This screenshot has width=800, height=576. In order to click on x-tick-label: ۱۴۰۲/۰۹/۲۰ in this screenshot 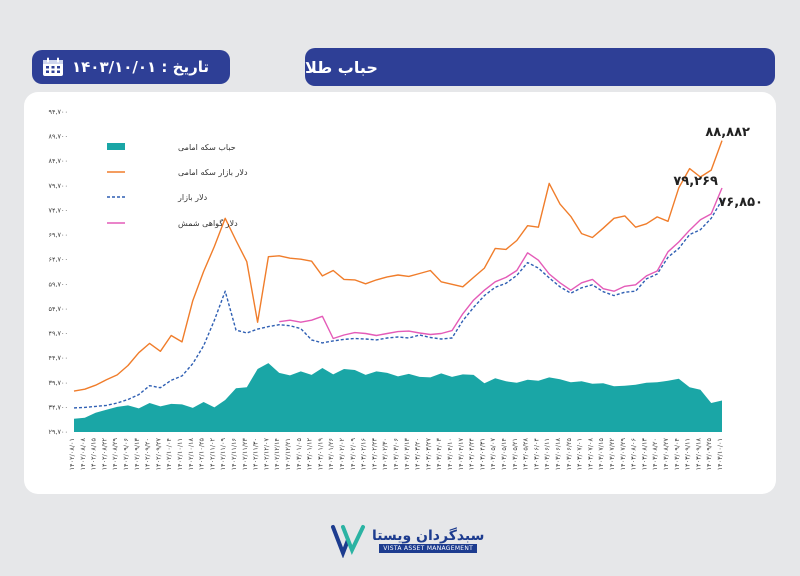, I will do `click(148, 454)`.